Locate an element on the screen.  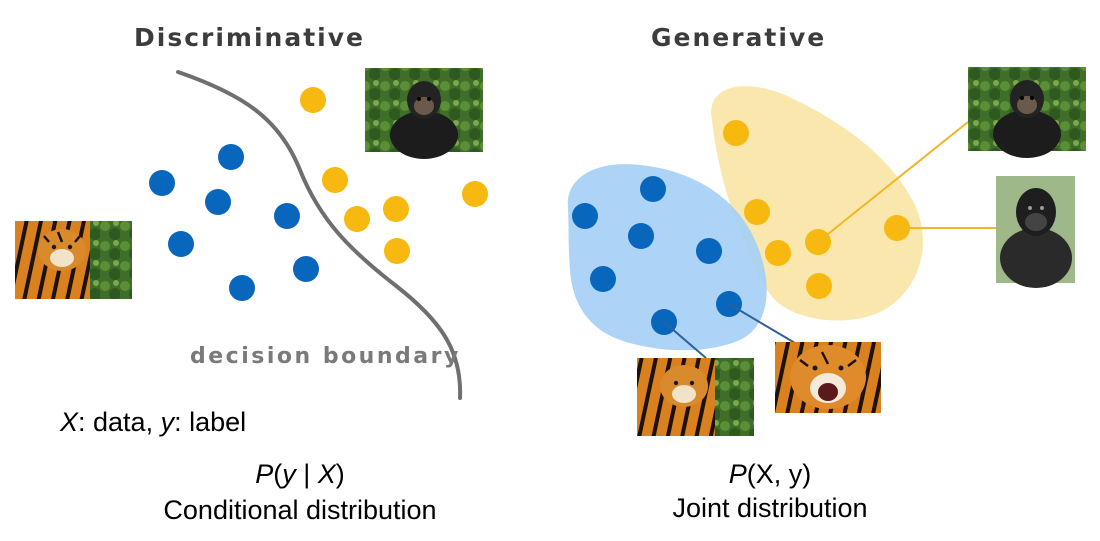
formula-close: ) is located at coordinates (340, 474).